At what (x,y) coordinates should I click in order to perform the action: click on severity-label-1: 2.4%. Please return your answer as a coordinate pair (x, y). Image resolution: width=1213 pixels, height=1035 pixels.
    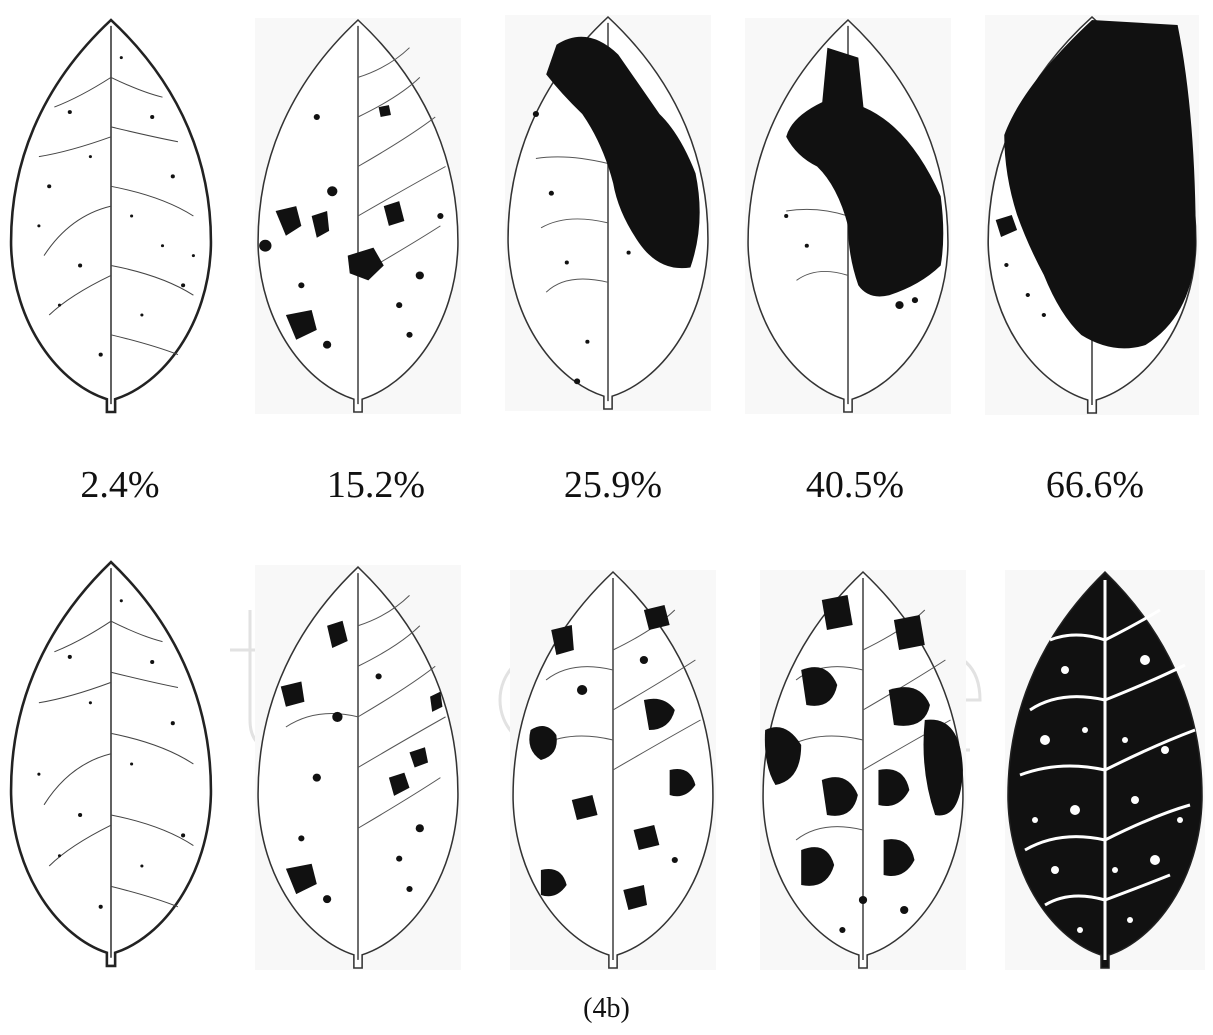
    Looking at the image, I should click on (120, 485).